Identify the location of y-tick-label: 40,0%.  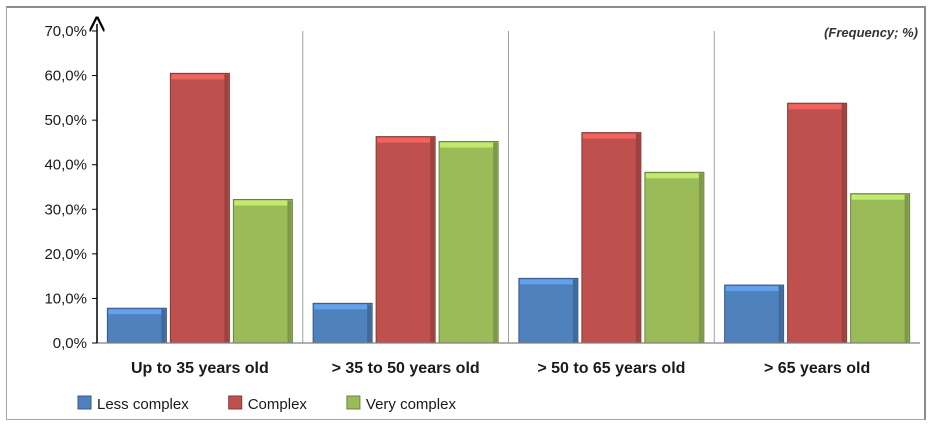
(65, 165).